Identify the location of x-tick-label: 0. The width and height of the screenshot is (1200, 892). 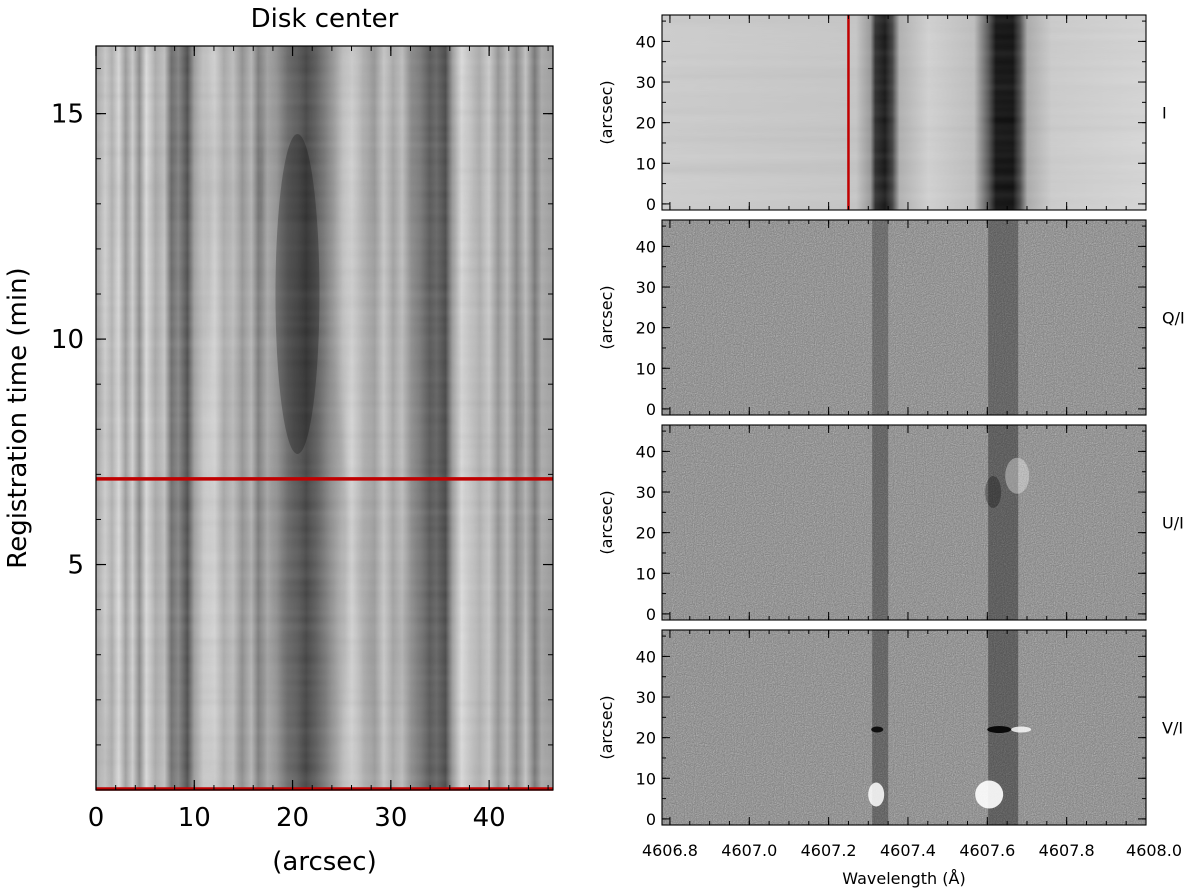
(96, 818).